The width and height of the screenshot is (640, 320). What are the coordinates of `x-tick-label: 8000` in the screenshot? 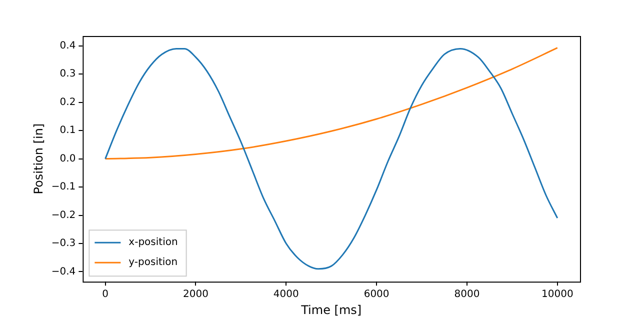 It's located at (467, 294).